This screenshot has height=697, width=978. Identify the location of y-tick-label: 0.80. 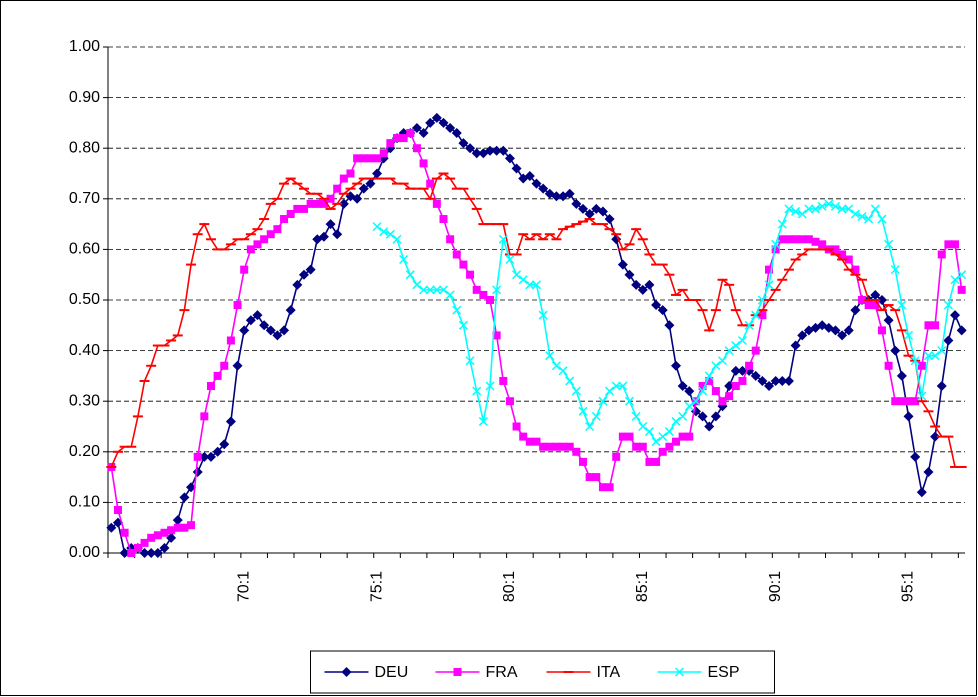
(84, 147).